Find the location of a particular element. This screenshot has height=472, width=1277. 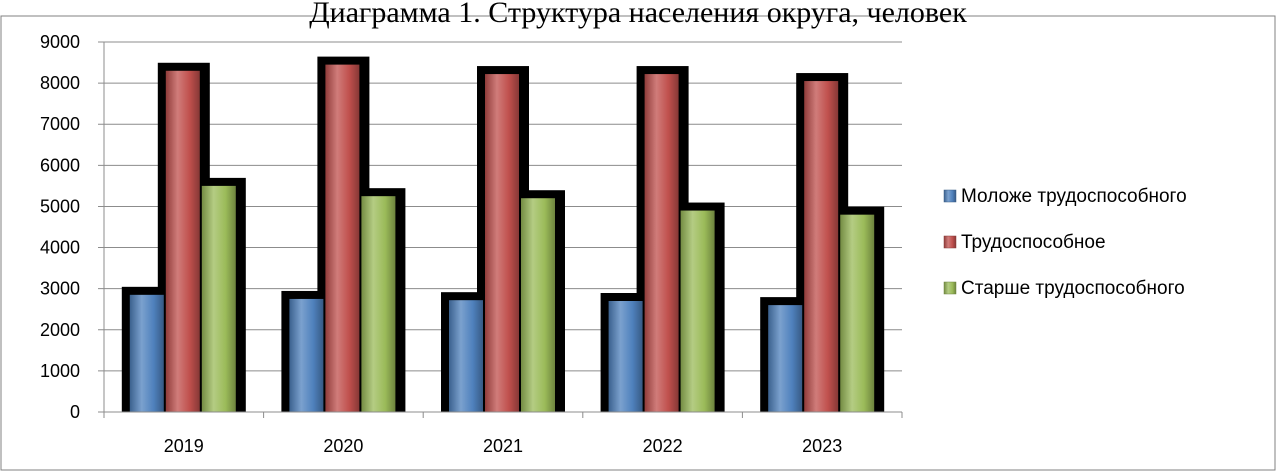

y-tick-label: 9000 is located at coordinates (60, 42).